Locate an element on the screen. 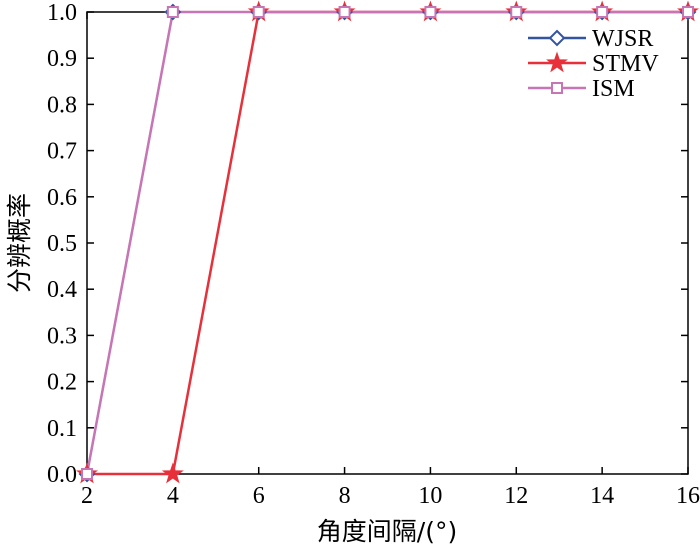  x-tick-label: 8 is located at coordinates (345, 496).